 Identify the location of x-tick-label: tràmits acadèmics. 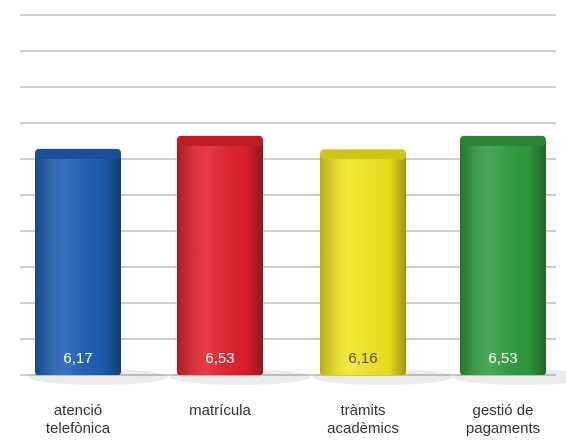
(363, 419).